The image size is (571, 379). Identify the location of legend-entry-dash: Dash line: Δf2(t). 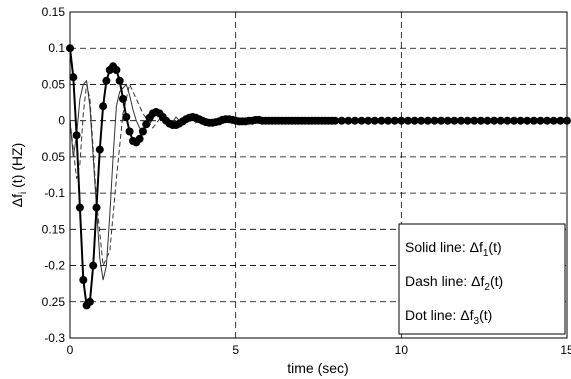
(454, 283).